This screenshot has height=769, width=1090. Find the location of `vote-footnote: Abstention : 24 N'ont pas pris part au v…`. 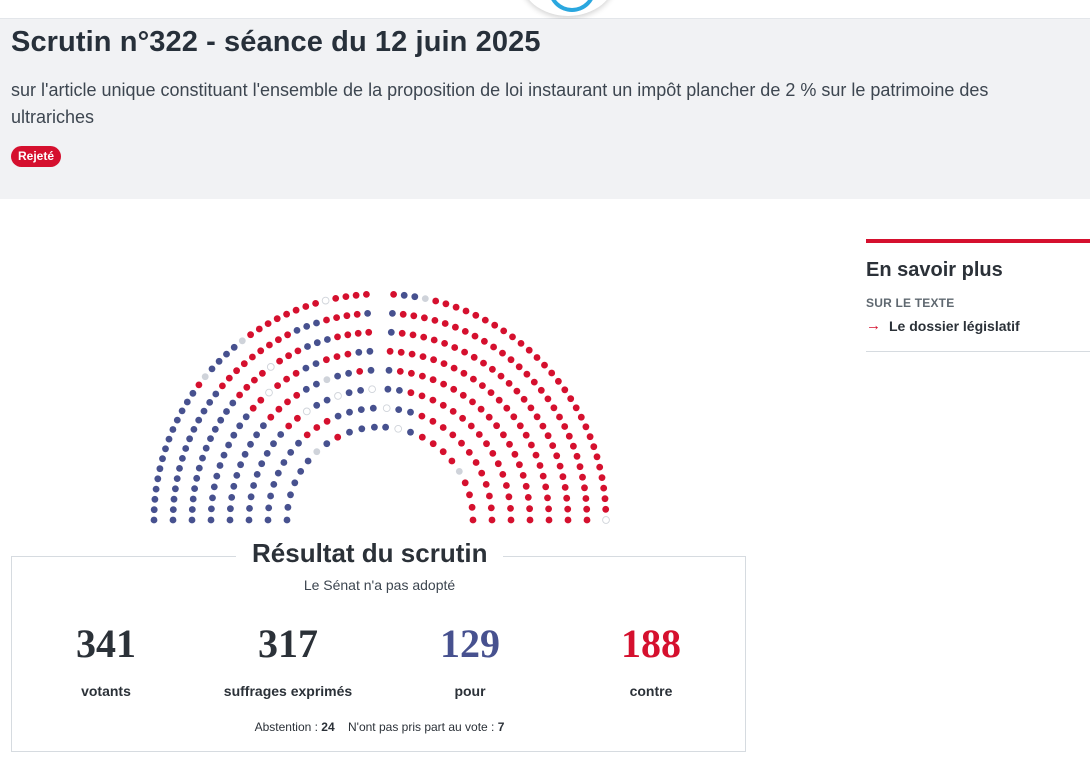

vote-footnote: Abstention : 24 N'ont pas pris part au v… is located at coordinates (379, 727).